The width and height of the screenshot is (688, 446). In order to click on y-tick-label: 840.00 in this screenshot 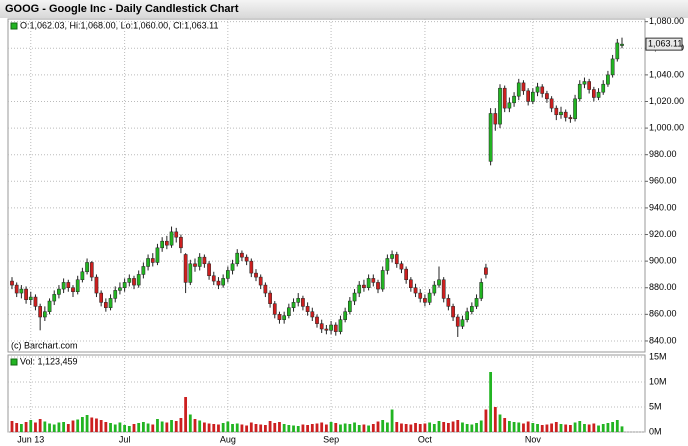, I will do `click(663, 340)`.